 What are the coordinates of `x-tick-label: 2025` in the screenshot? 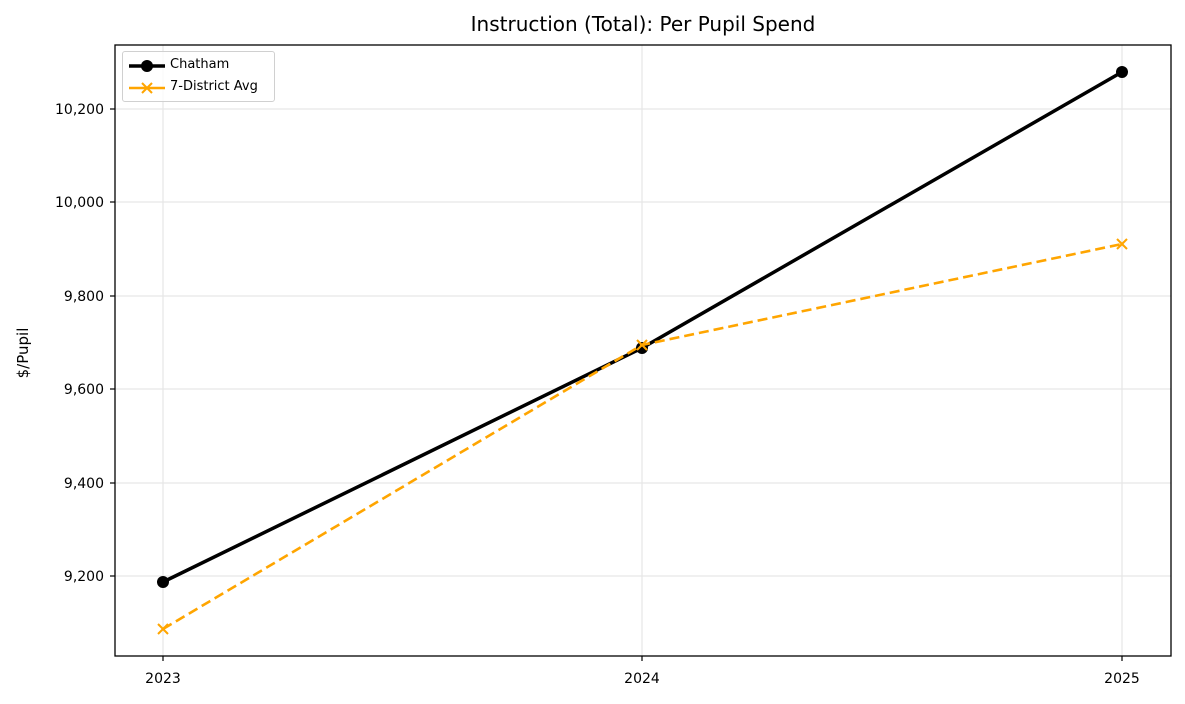 It's located at (1122, 679).